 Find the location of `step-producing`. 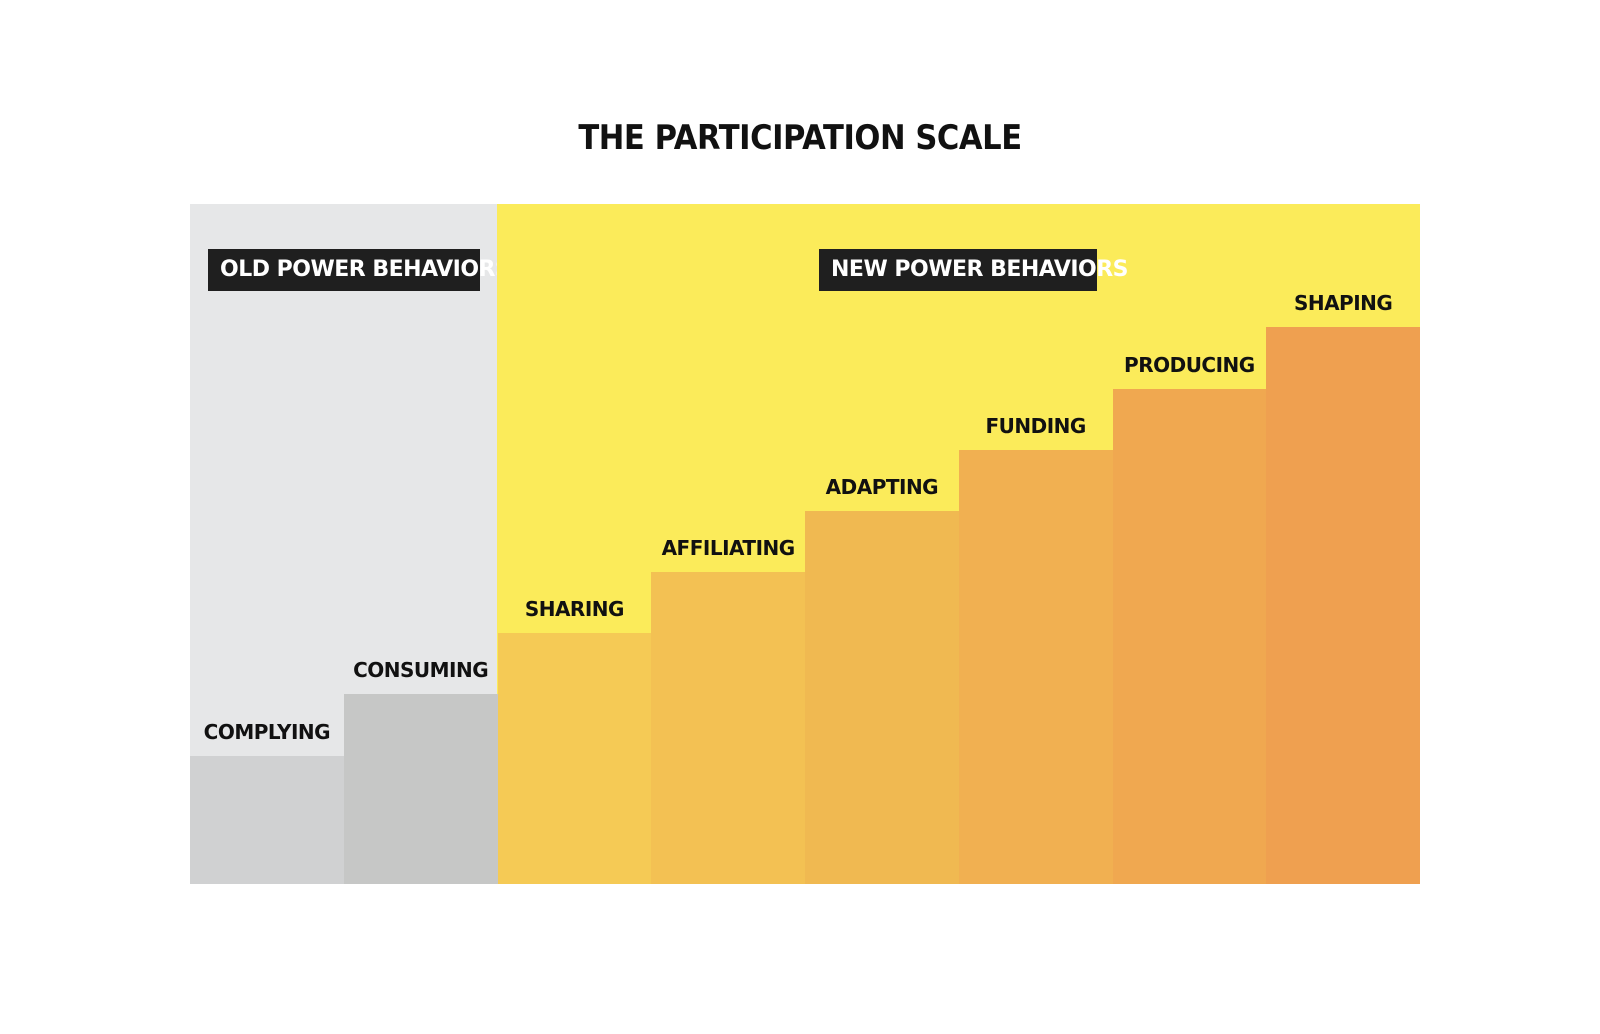

step-producing is located at coordinates (1189, 636).